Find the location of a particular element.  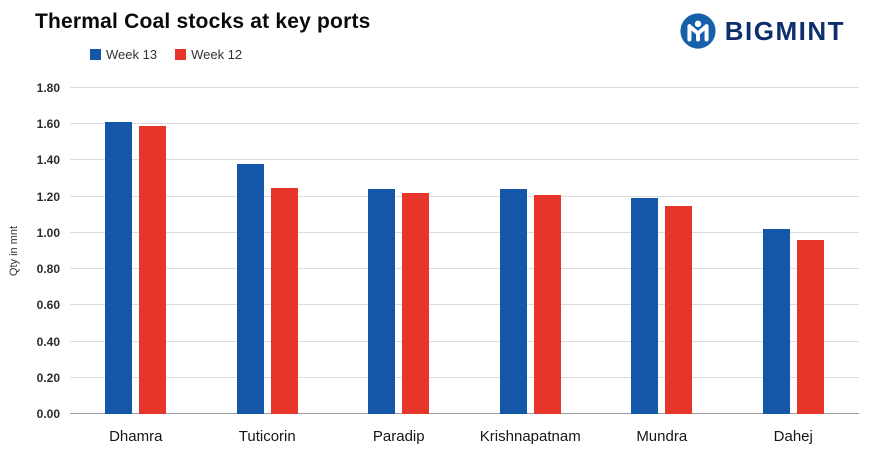

bar-week13-krishnapatnam is located at coordinates (513, 301).